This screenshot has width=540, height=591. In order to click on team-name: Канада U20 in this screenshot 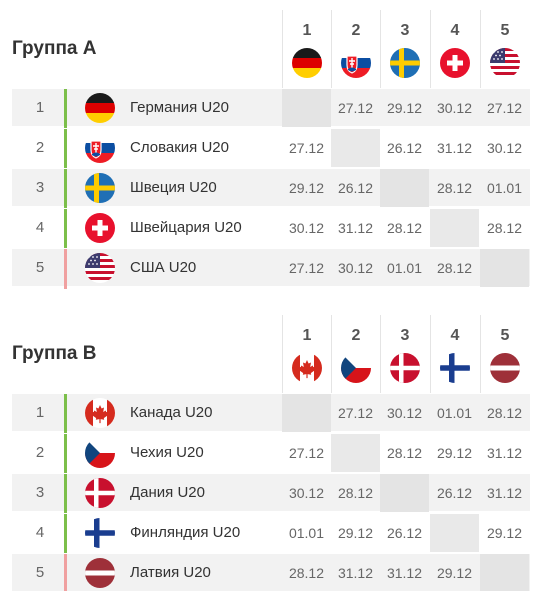, I will do `click(171, 412)`.